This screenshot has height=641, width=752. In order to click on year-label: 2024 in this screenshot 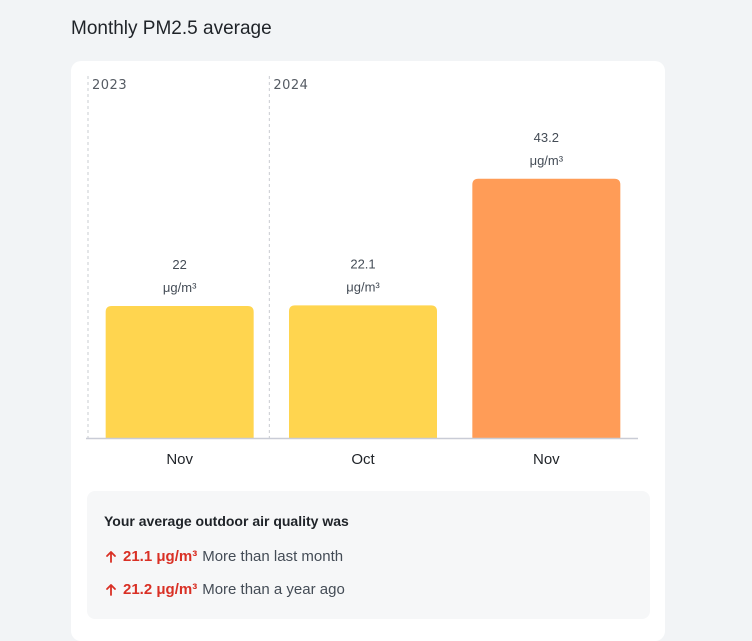, I will do `click(290, 85)`.